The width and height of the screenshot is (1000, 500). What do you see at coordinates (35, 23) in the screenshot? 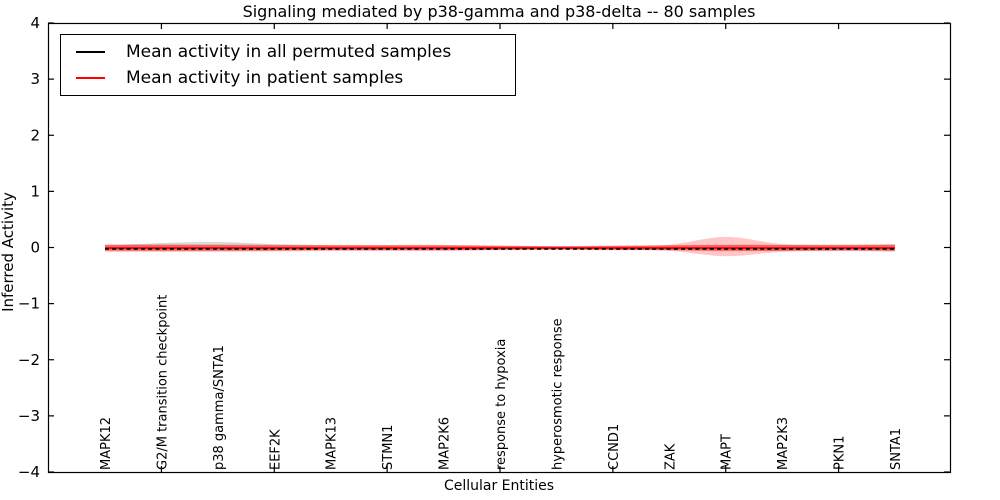
I see `y-tick-label: 4` at bounding box center [35, 23].